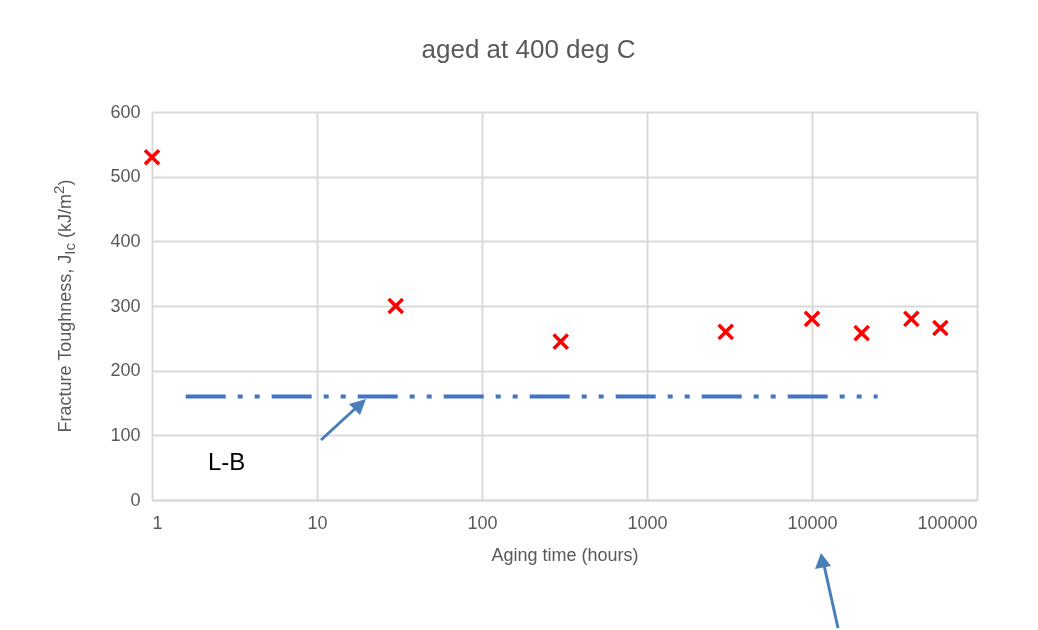 This screenshot has height=630, width=1038. What do you see at coordinates (125, 176) in the screenshot?
I see `y-tick-label: 500` at bounding box center [125, 176].